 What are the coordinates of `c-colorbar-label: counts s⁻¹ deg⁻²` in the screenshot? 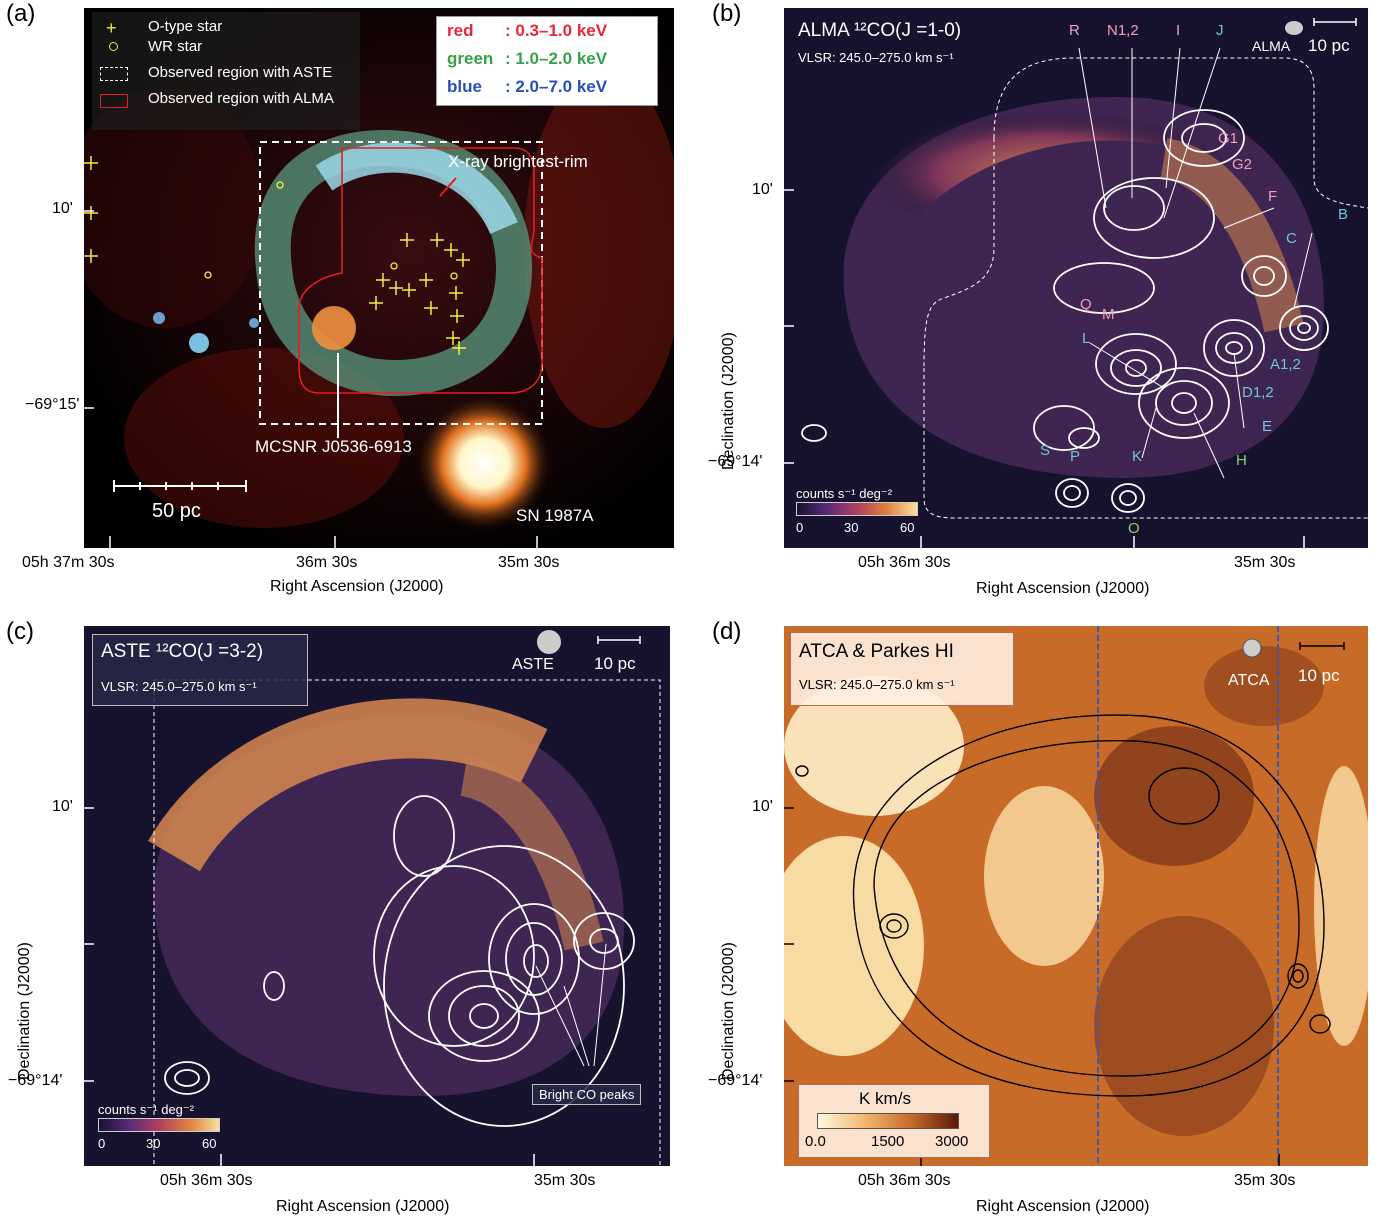 It's located at (146, 1109).